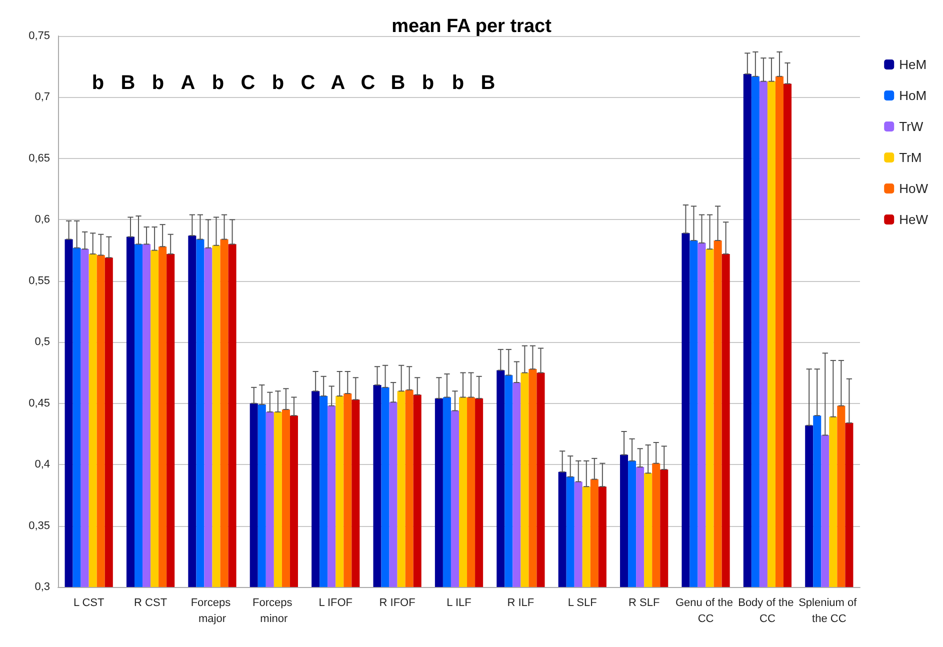  What do you see at coordinates (913, 95) in the screenshot?
I see `legend-label: HoM` at bounding box center [913, 95].